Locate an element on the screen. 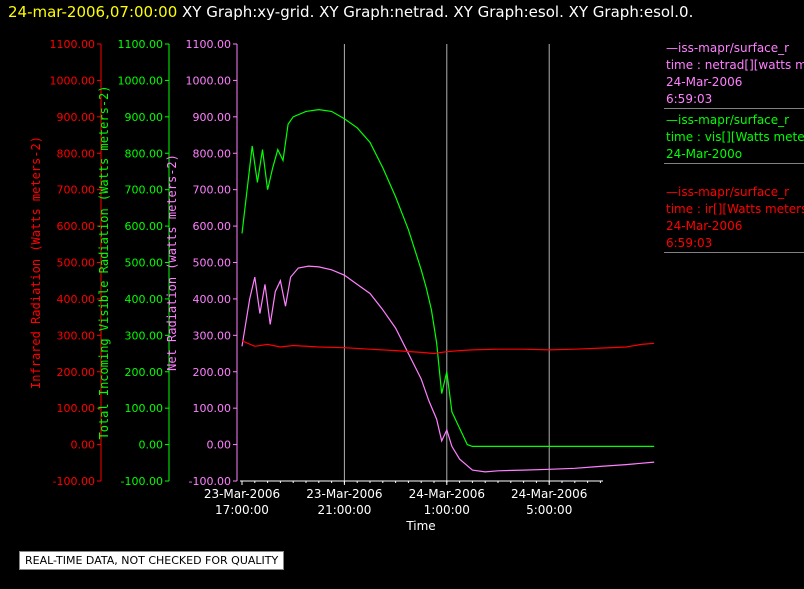 The height and width of the screenshot is (589, 804). x-tick-label: 1:00:00 is located at coordinates (447, 510).